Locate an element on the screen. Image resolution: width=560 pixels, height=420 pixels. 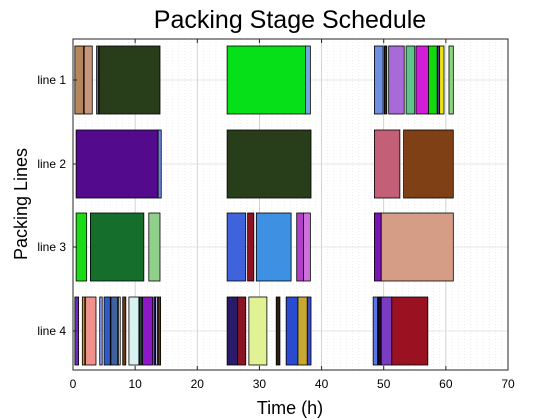
chart-title: Packing Stage Schedule is located at coordinates (290, 20).